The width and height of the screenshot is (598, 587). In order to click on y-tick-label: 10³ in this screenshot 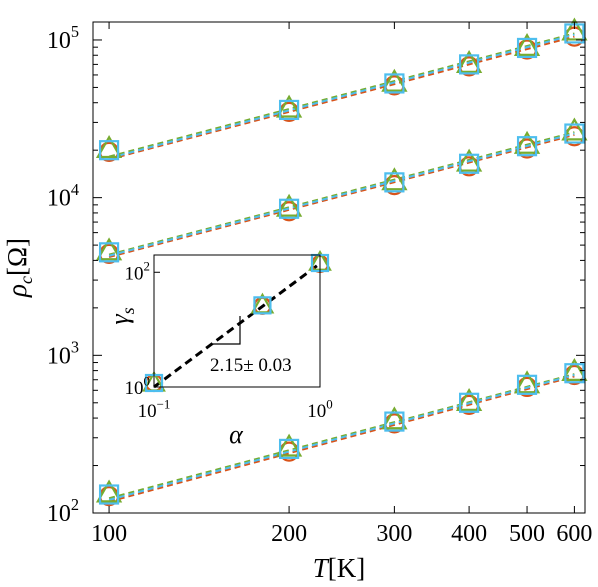, I will do `click(63, 354)`.